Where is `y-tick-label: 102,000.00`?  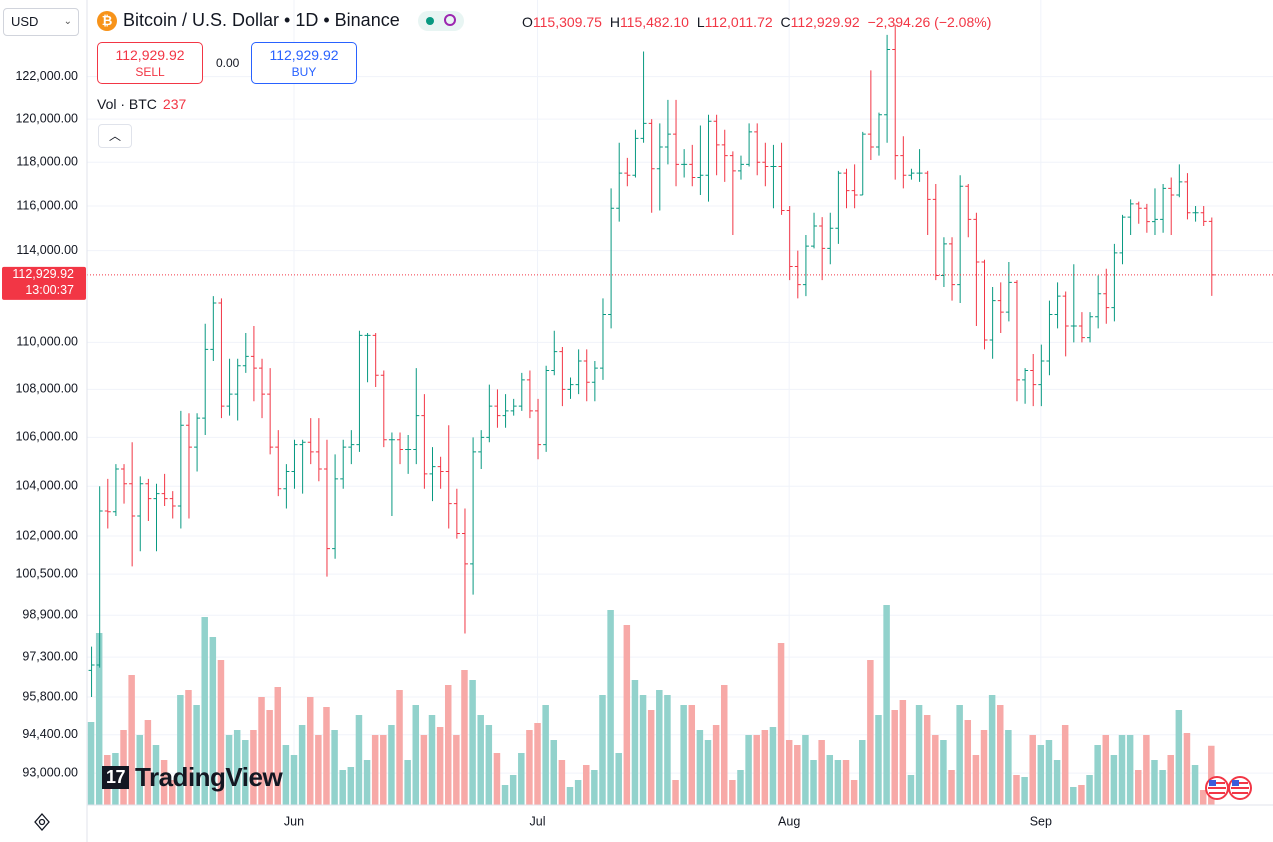
y-tick-label: 102,000.00 is located at coordinates (46, 535).